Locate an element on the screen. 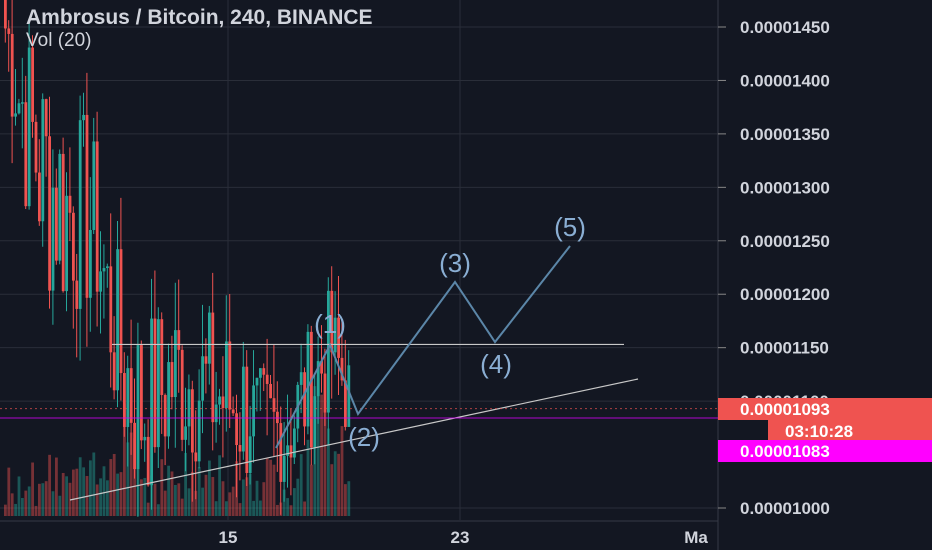  support-trendline is located at coordinates (354, 439).